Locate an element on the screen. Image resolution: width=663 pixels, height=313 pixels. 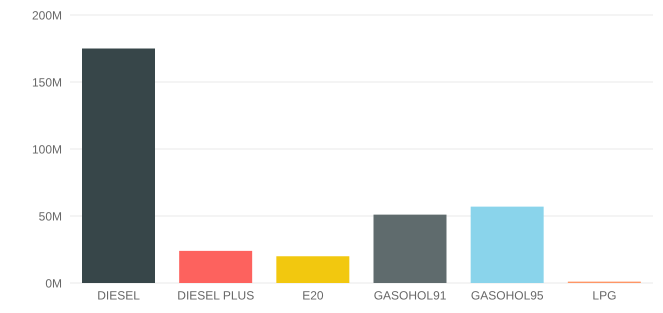
y-tick-label: 0M is located at coordinates (53, 283).